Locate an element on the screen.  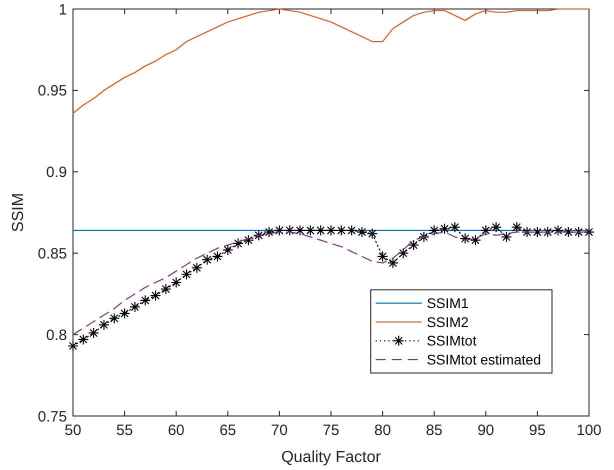
y-tick-label: 0.9 is located at coordinates (56, 173).